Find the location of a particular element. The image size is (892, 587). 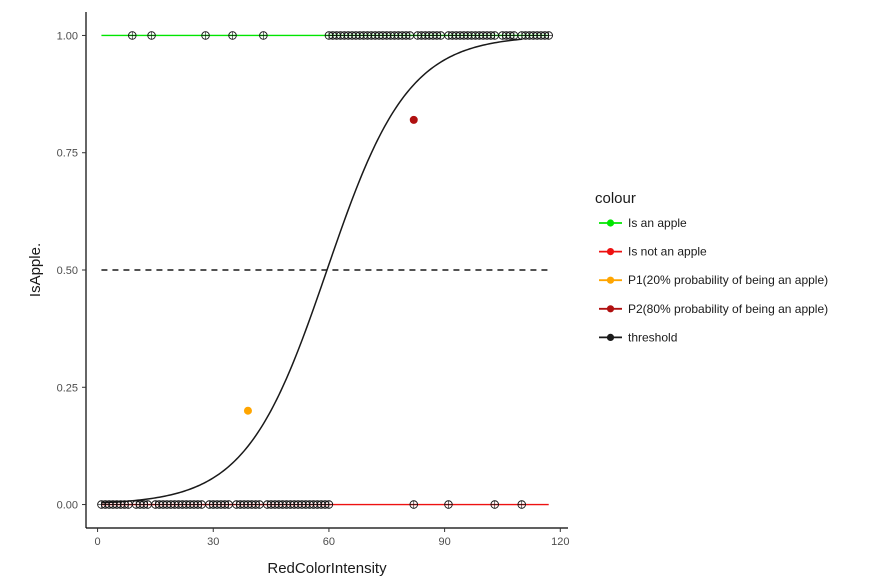

x-tick-label: 90 is located at coordinates (444, 542).